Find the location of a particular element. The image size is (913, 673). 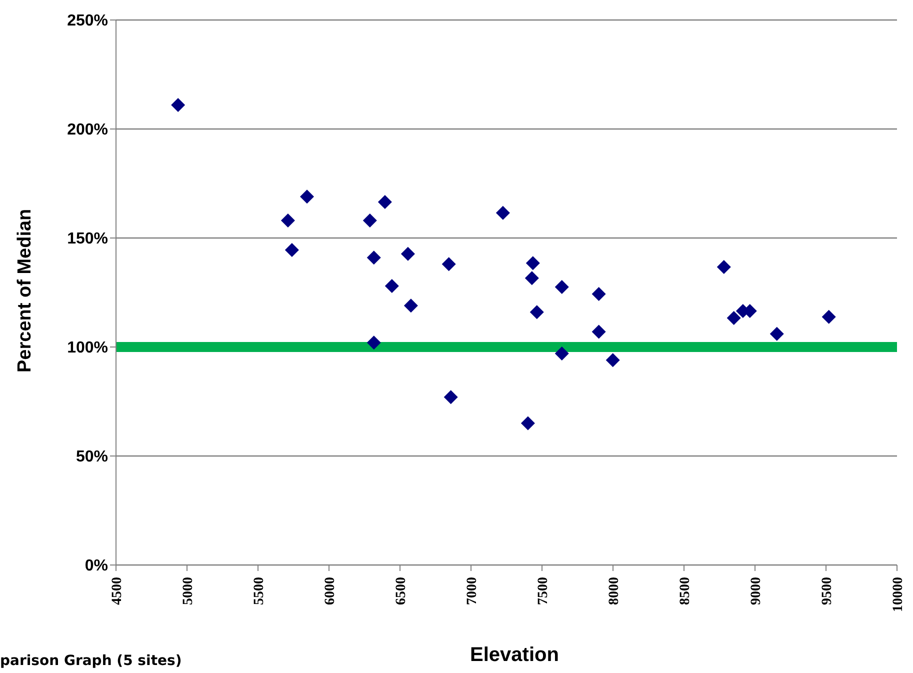

x-tick-label: 5000 is located at coordinates (188, 591).